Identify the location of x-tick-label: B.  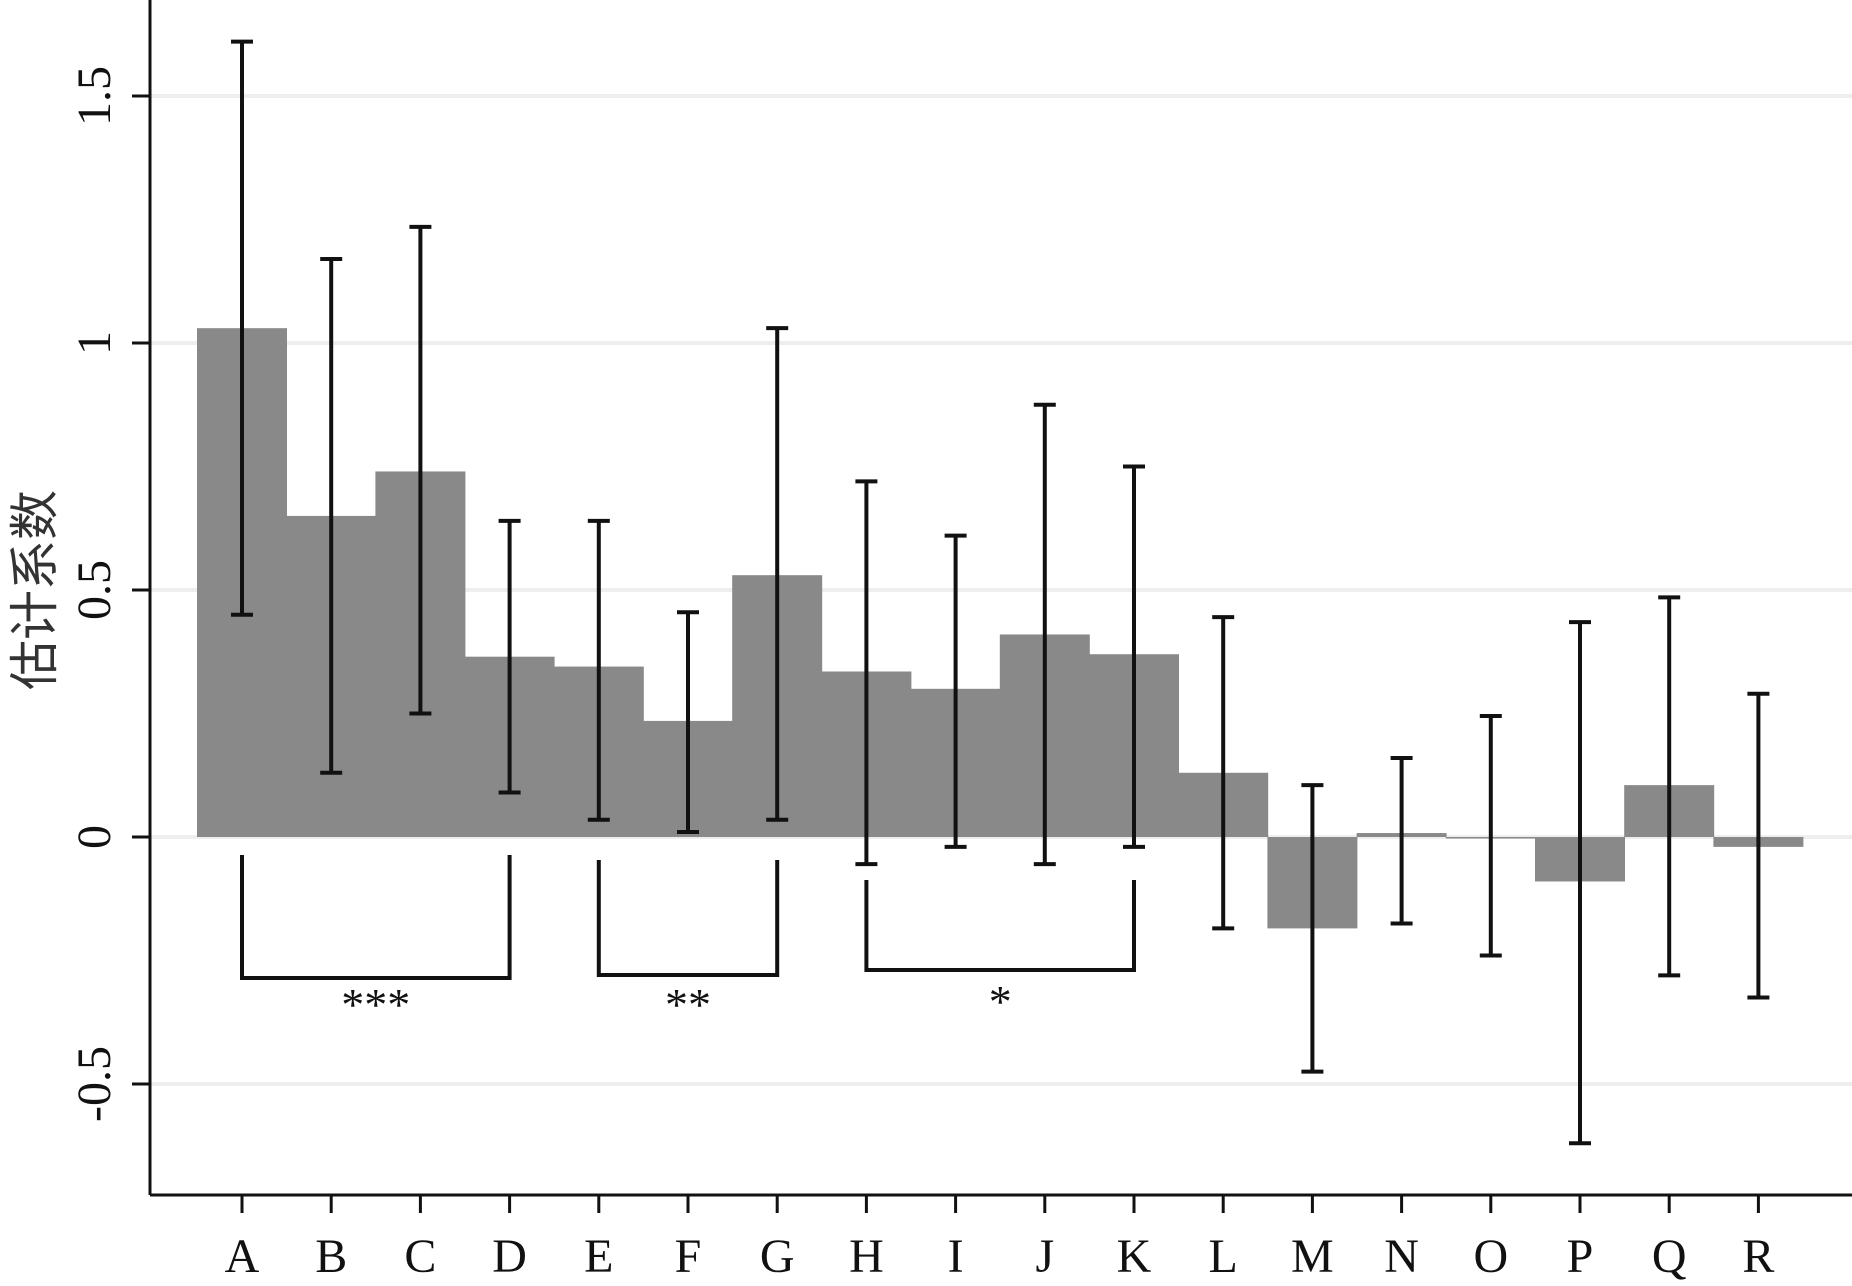
(331, 1256).